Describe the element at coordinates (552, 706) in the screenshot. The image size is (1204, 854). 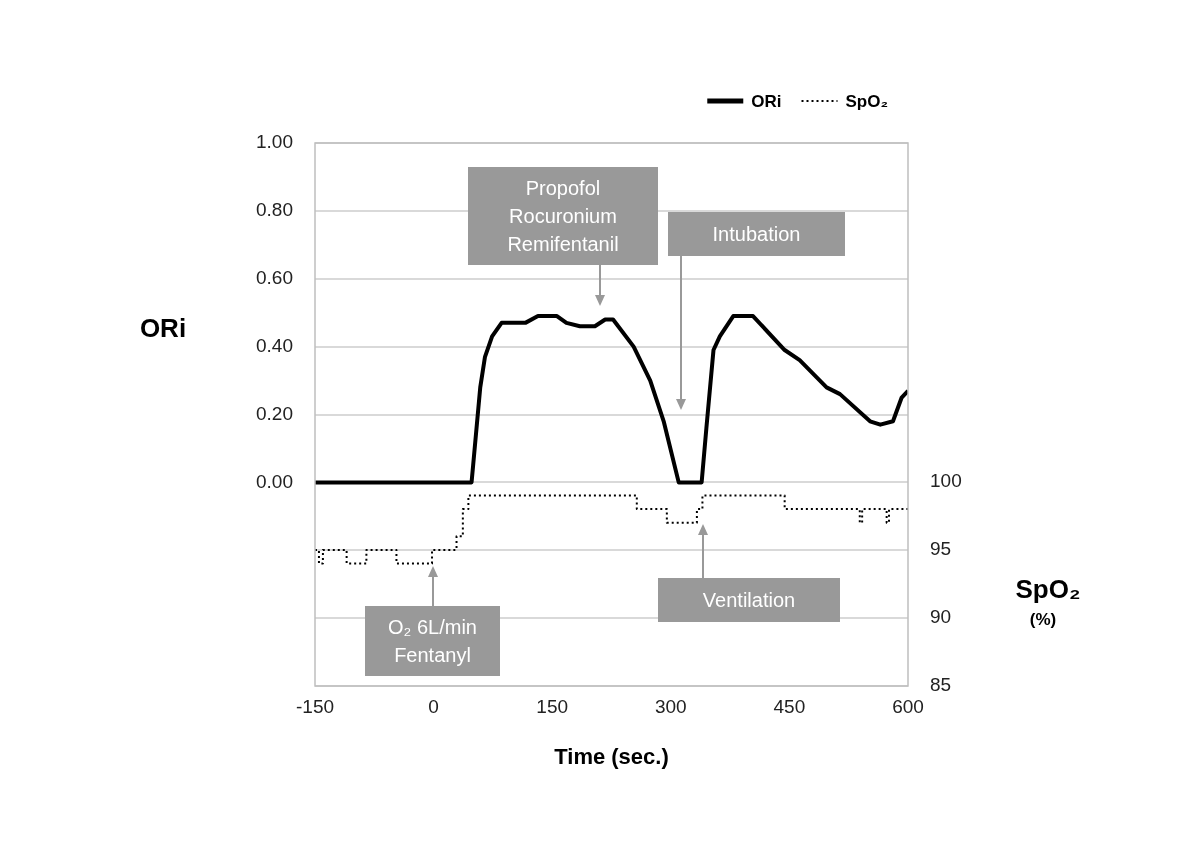
I see `x-tick-label: 150` at that location.